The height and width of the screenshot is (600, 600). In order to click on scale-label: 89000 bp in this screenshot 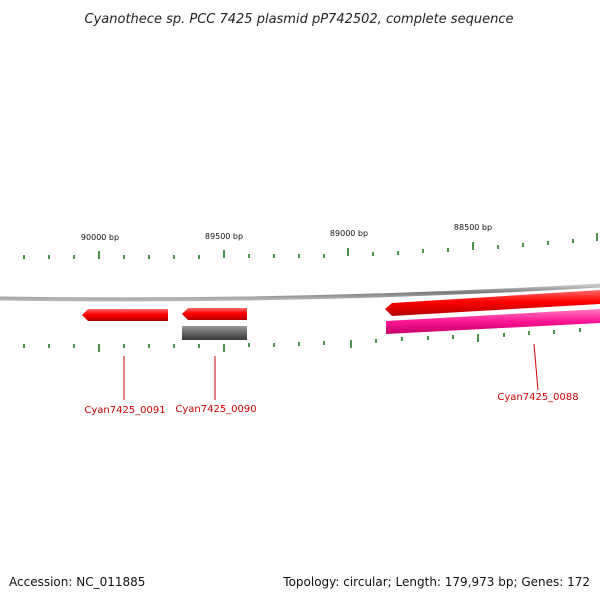, I will do `click(349, 233)`.